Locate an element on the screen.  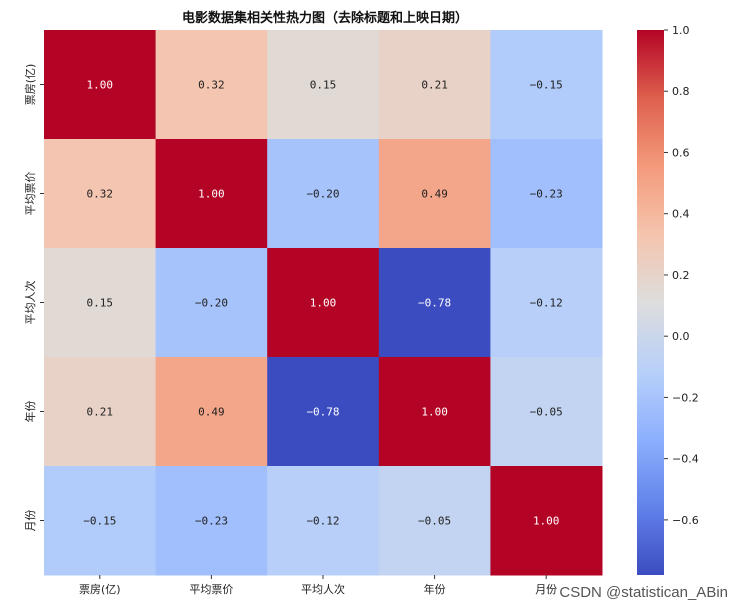
colorbar-tick-label-5: 0.0 is located at coordinates (681, 336).